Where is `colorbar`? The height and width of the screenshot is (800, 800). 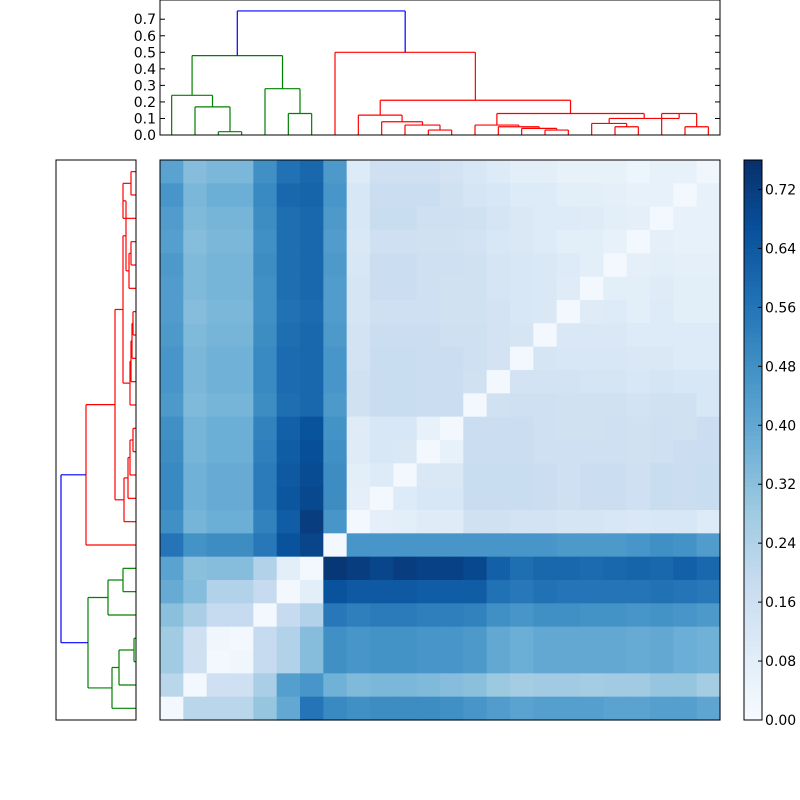
colorbar is located at coordinates (753, 440).